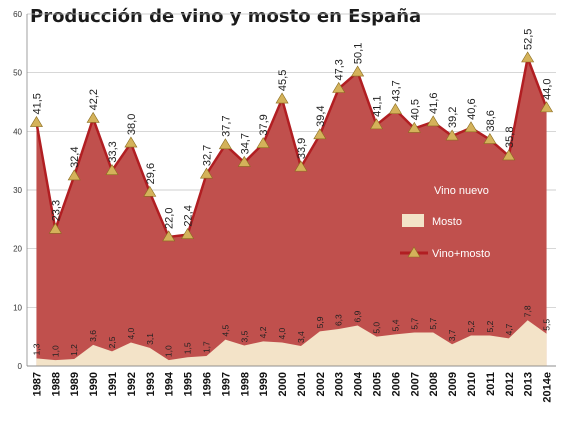 This screenshot has height=424, width=565. Describe the element at coordinates (264, 384) in the screenshot. I see `x-tick-label-1999: 1999` at that location.